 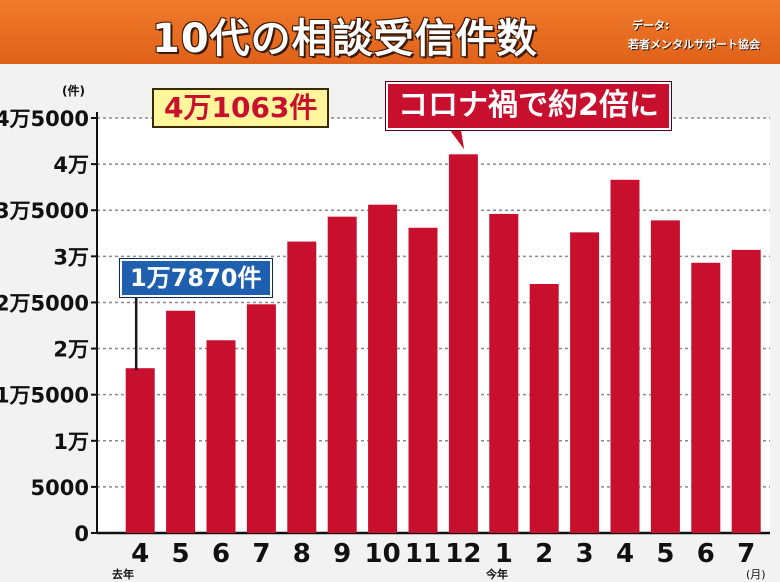 I want to click on peak-text-callout: コロナ禍で約2倍に, so click(x=528, y=106).